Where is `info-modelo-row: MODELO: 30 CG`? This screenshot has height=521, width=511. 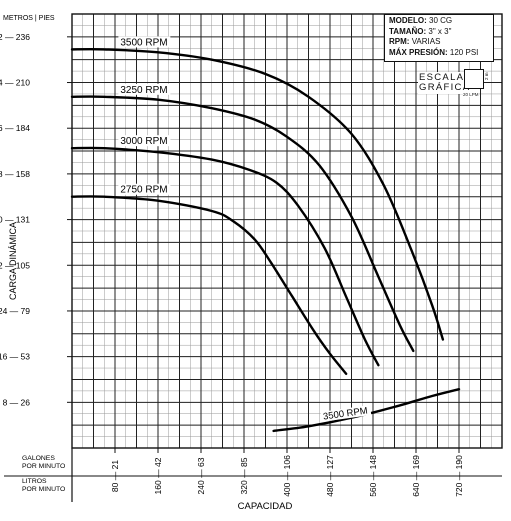
info-modelo-row: MODELO: 30 CG is located at coordinates (439, 21).